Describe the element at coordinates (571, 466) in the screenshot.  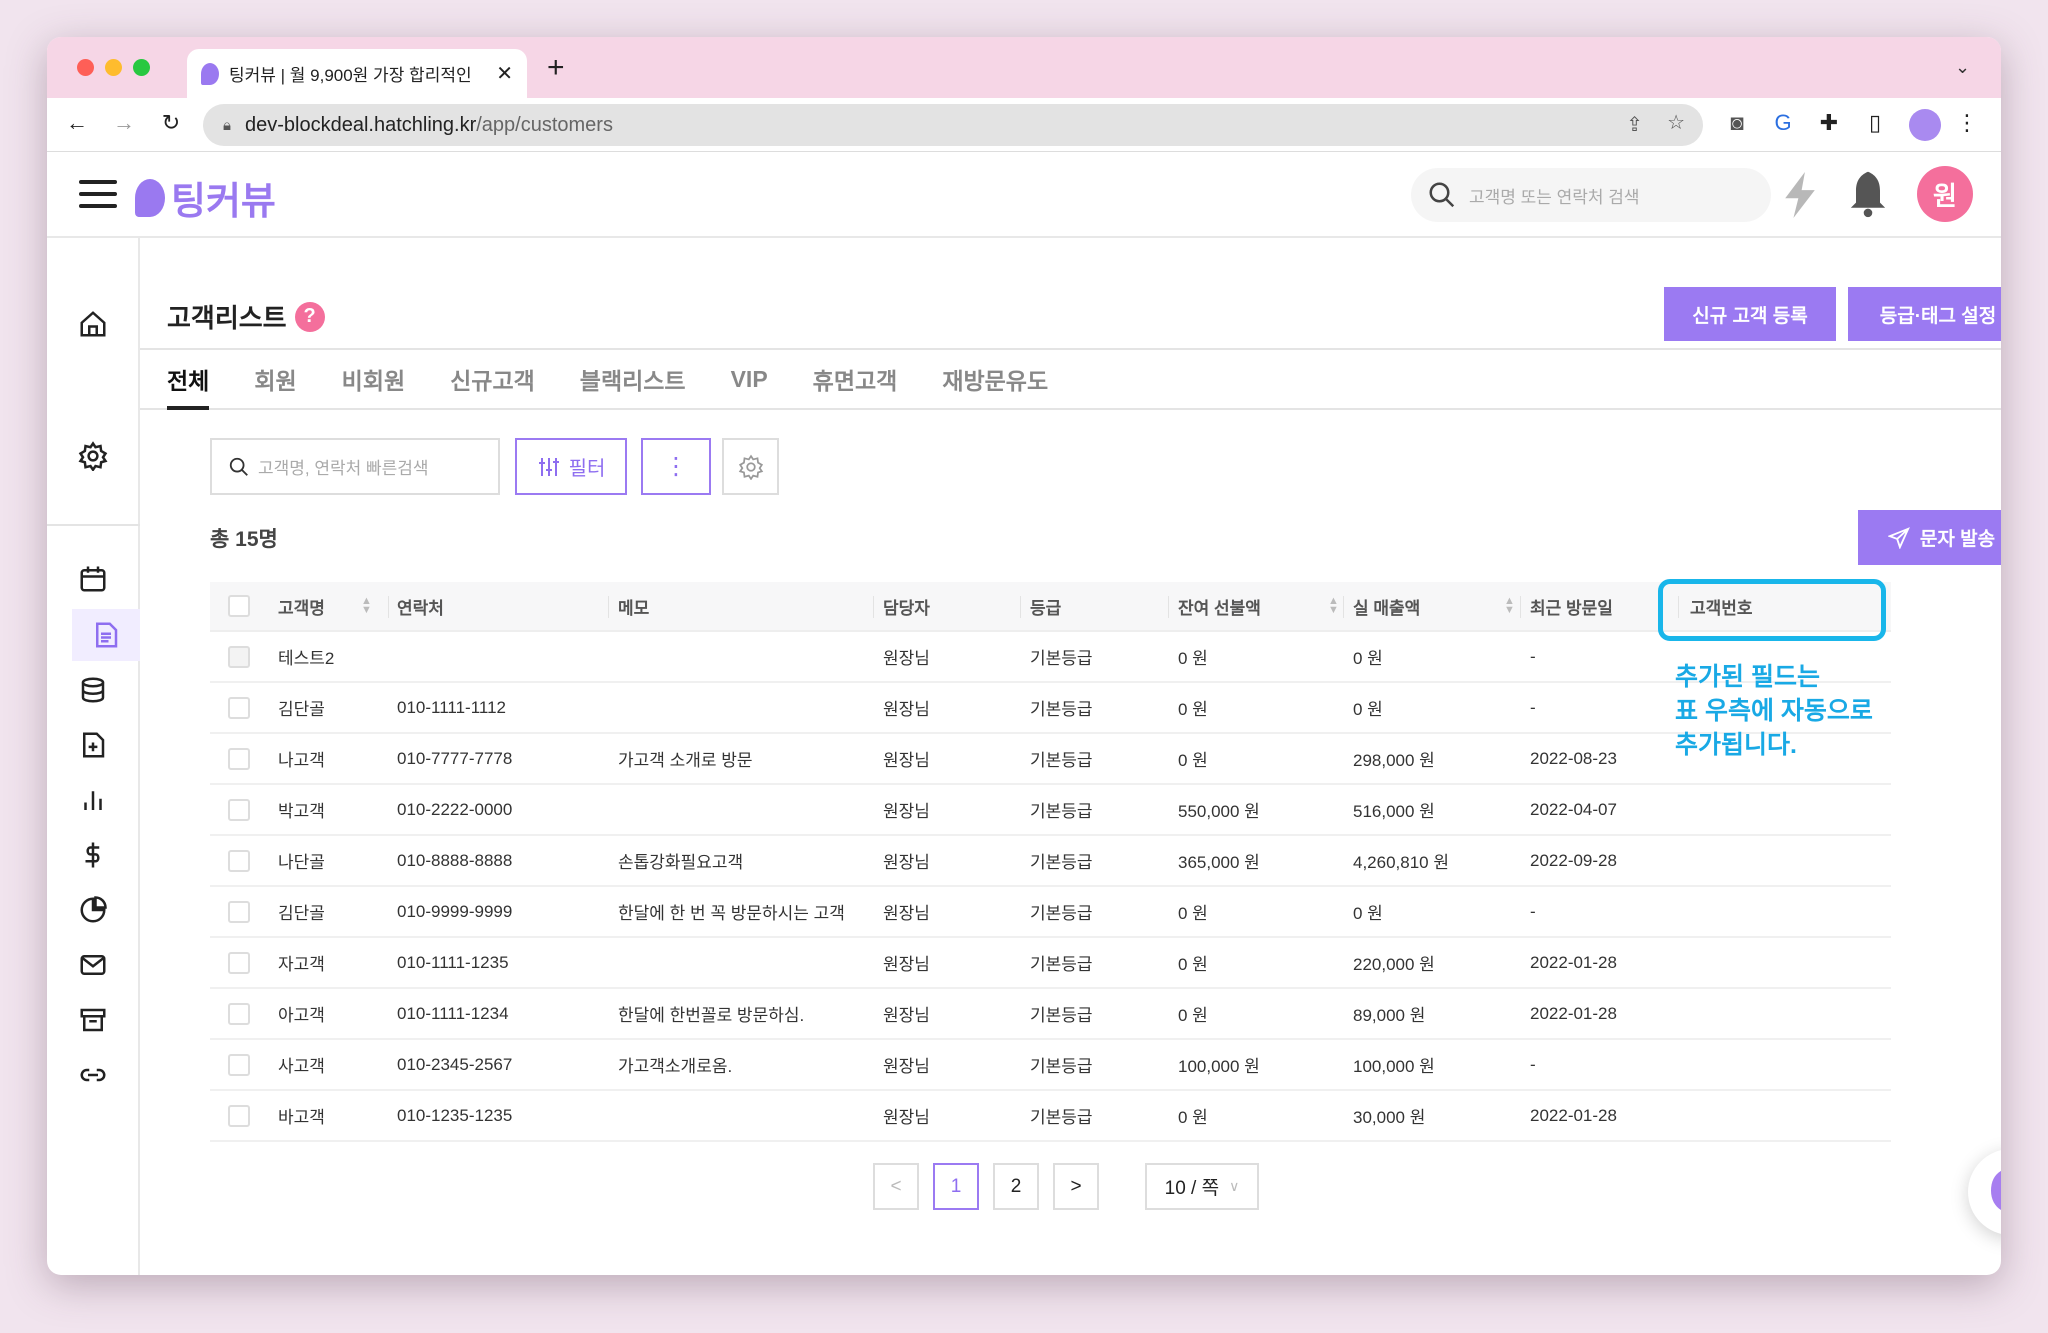
I see `filter-button: 필터` at that location.